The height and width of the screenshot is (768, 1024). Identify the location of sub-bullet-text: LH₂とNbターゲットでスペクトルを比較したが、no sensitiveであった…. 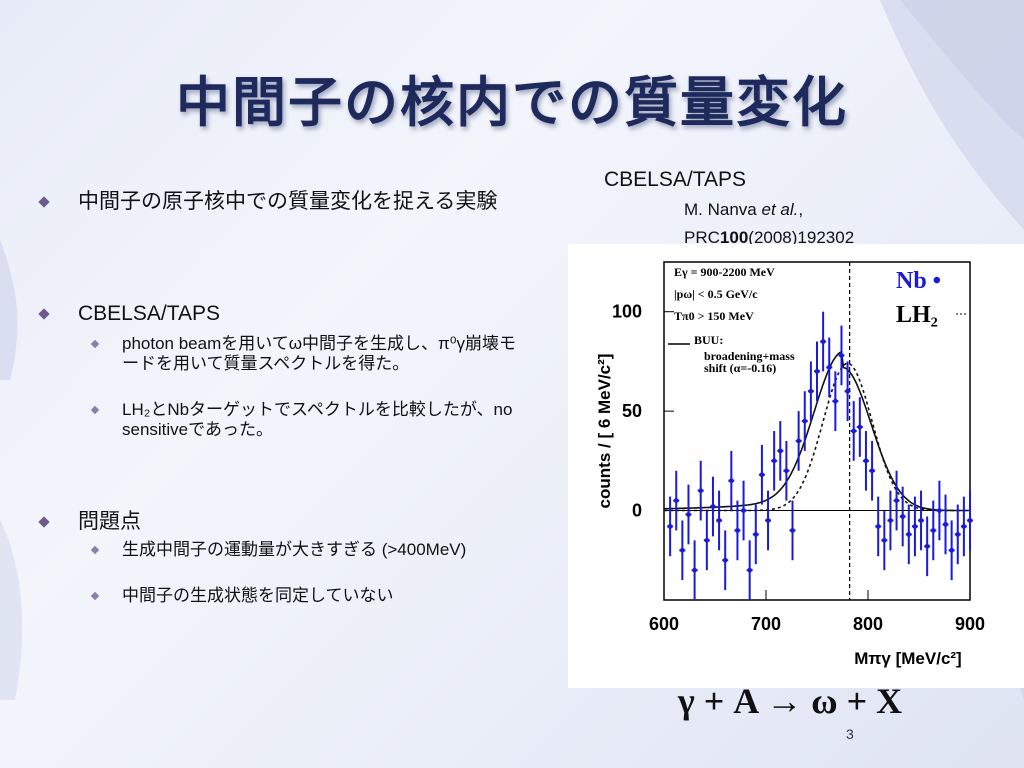
(317, 419).